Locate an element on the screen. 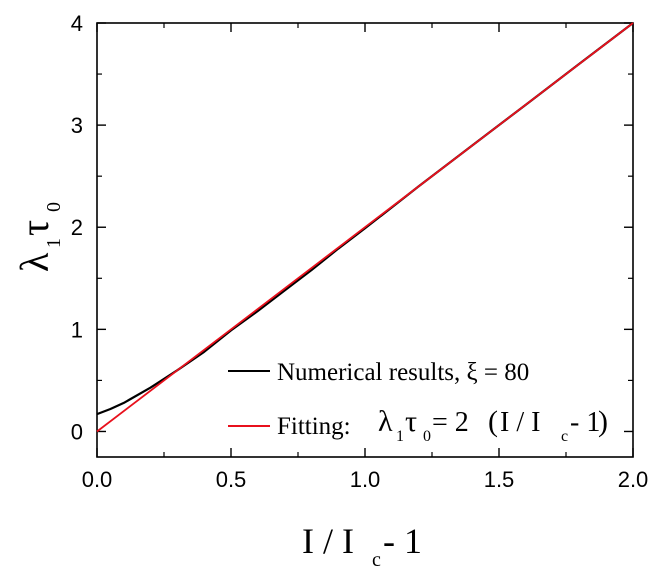 This screenshot has height=575, width=655. ylabel-tau: τ is located at coordinates (34, 228).